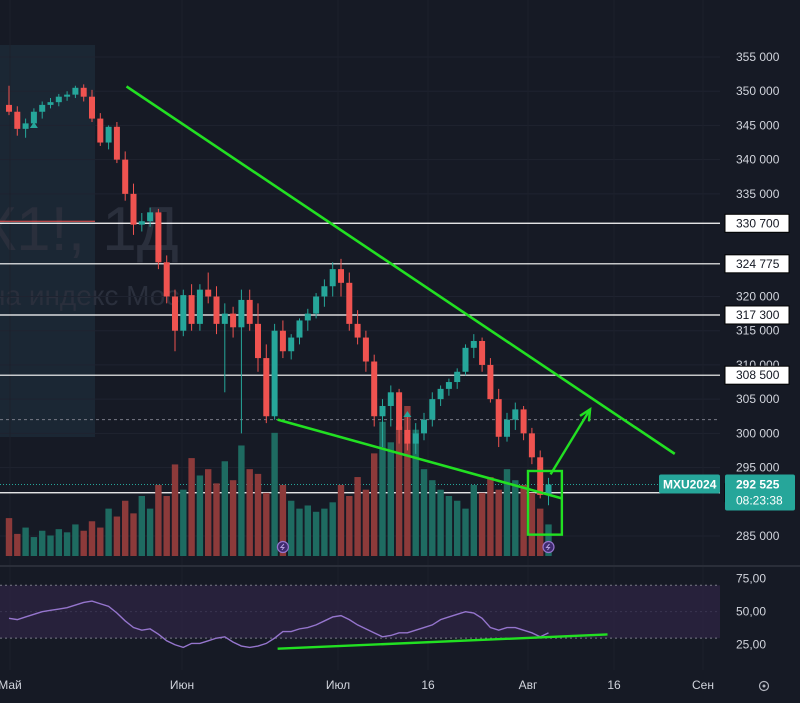 The height and width of the screenshot is (703, 800). Describe the element at coordinates (585, 414) in the screenshot. I see `projection-arrow-head` at that location.